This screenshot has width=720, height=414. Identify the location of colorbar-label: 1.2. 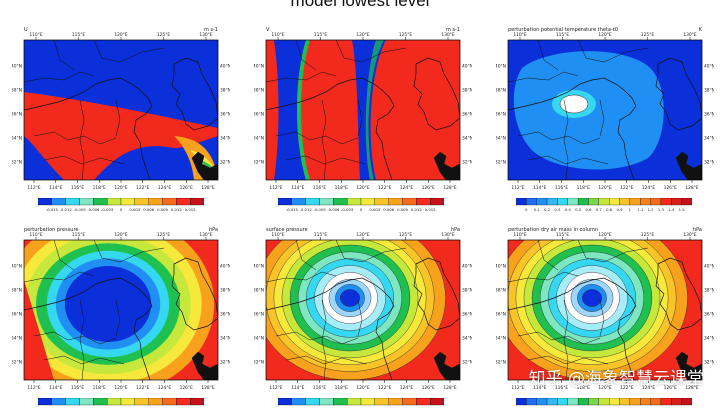
(651, 209).